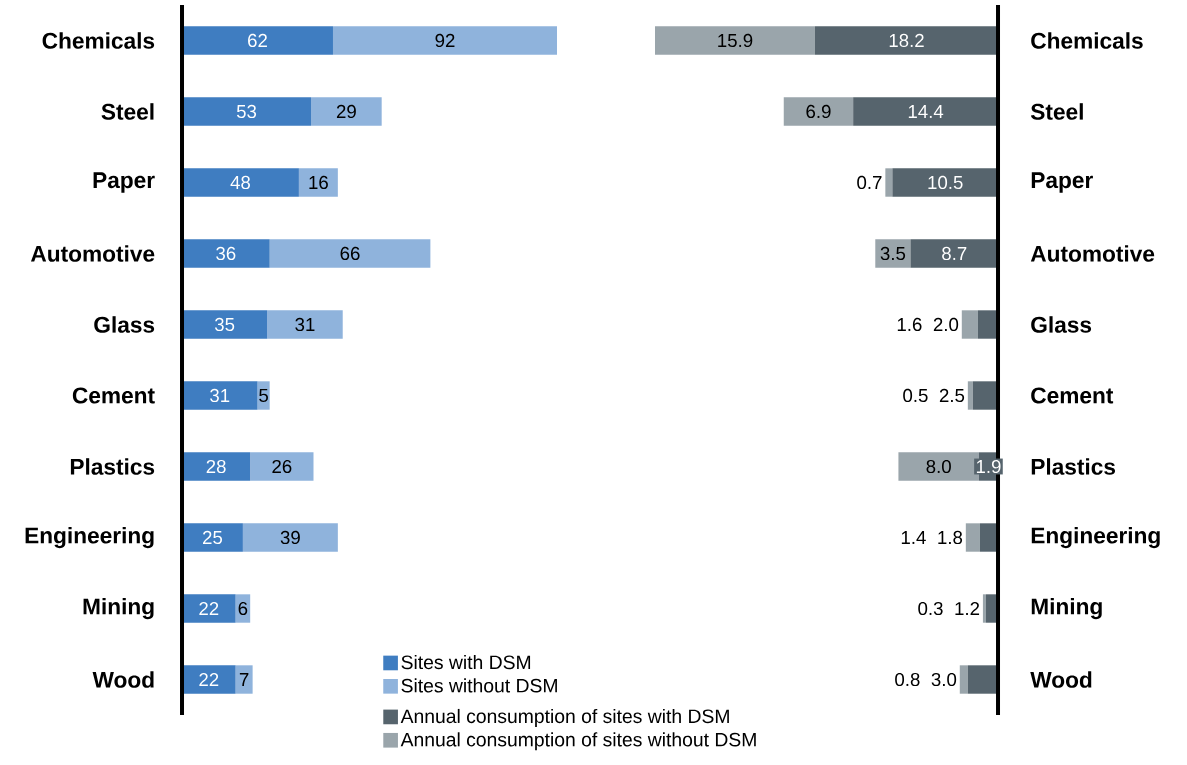  What do you see at coordinates (946, 324) in the screenshot?
I see `data-label: 2.0` at bounding box center [946, 324].